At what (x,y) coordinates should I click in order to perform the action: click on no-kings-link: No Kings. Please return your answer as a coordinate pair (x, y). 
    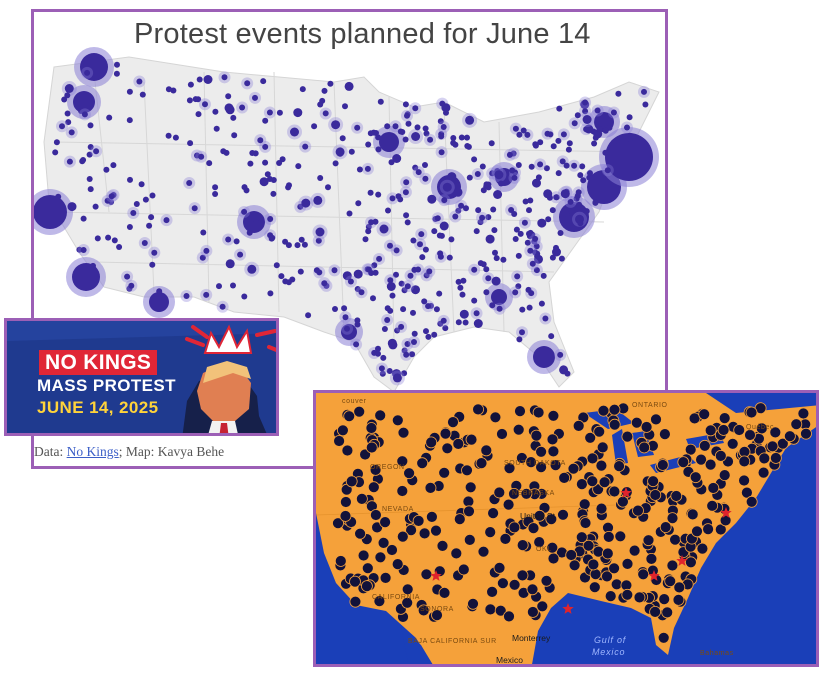
    Looking at the image, I should click on (92, 451).